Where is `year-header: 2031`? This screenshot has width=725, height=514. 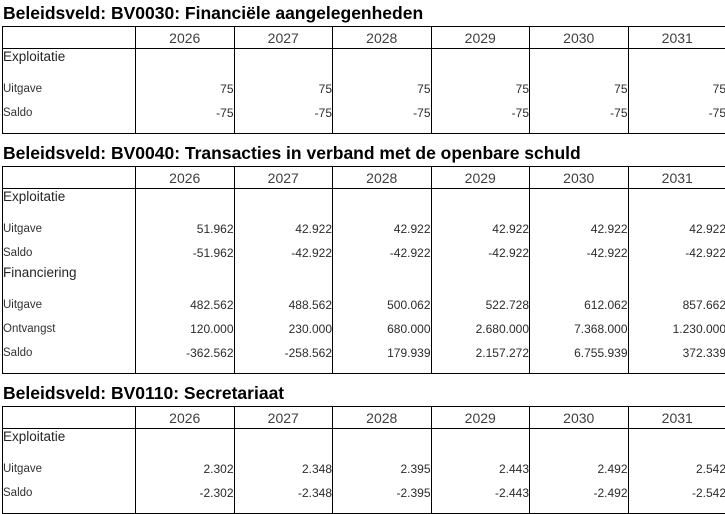
year-header: 2031 is located at coordinates (676, 178).